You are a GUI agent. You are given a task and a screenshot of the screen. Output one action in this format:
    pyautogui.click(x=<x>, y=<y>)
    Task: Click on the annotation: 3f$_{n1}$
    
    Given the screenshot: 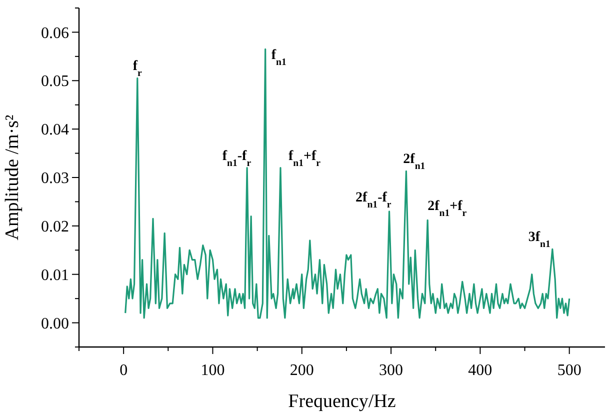 What is the action you would take?
    pyautogui.click(x=539, y=240)
    